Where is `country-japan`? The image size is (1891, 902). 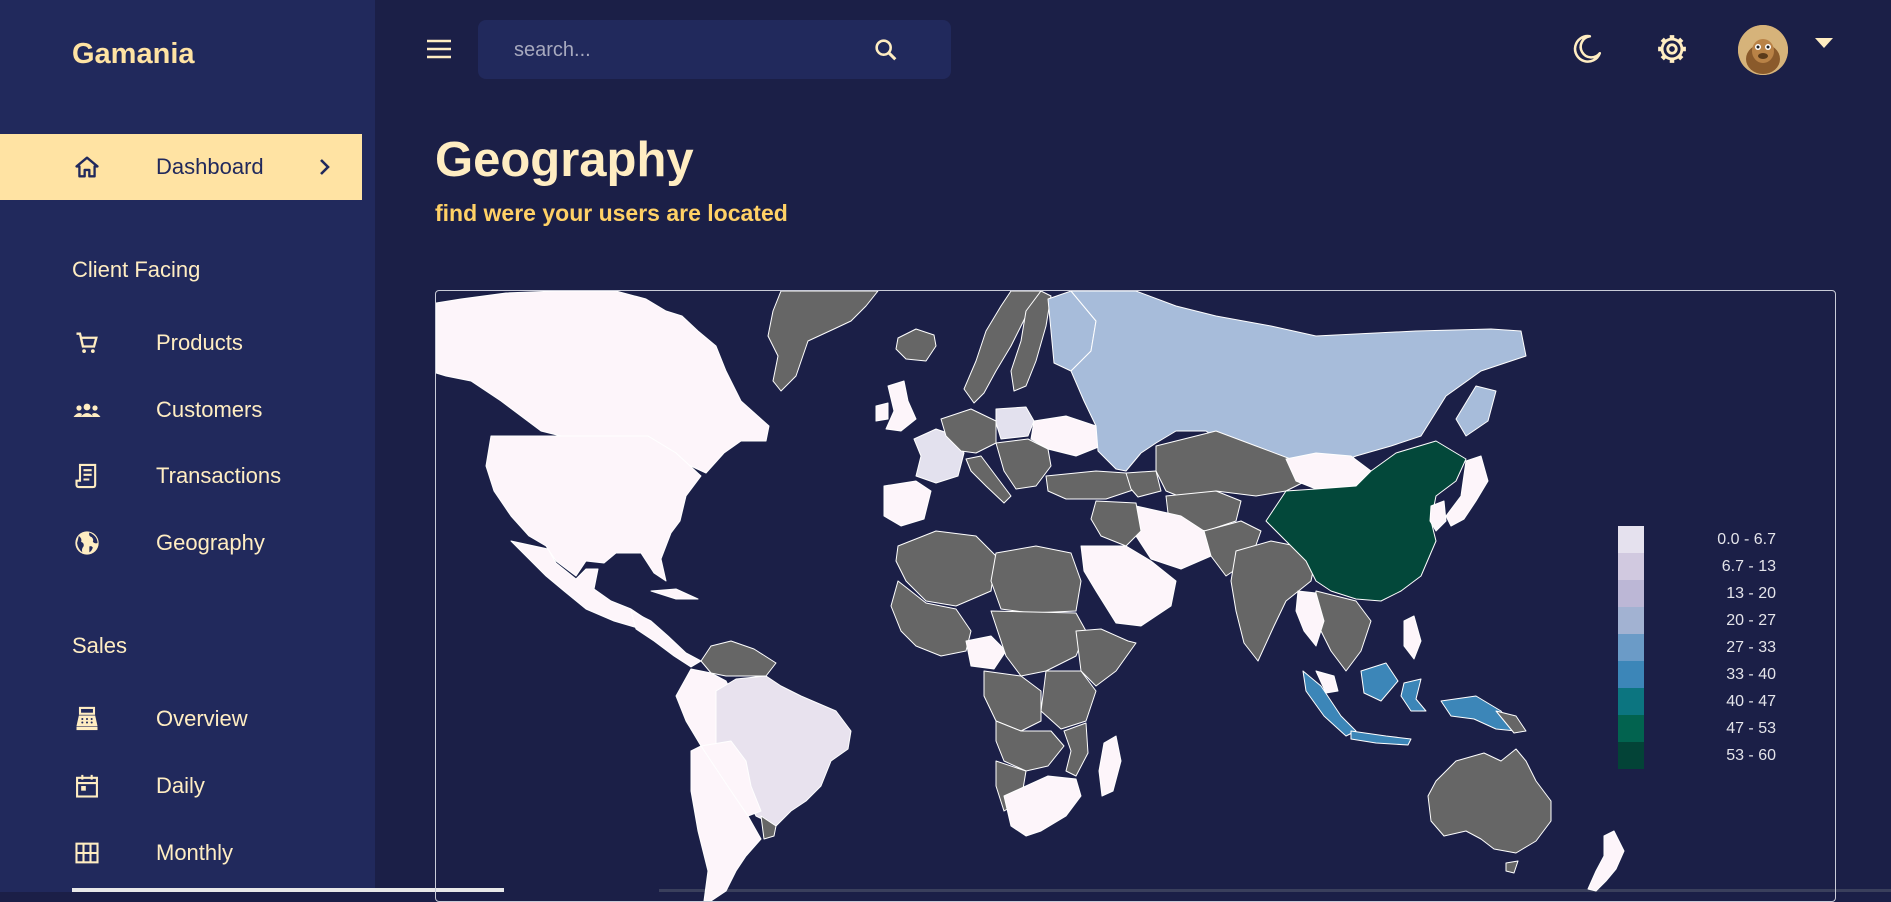 country-japan is located at coordinates (1467, 491).